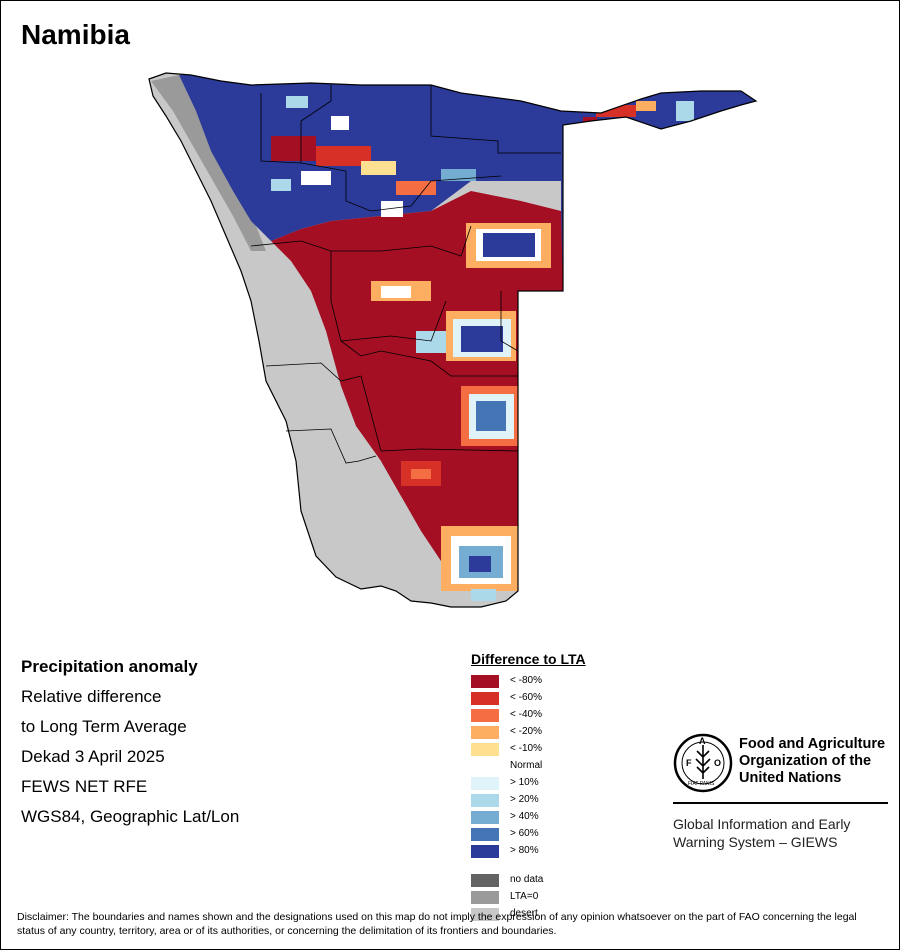 Image resolution: width=900 pixels, height=950 pixels. Describe the element at coordinates (208, 163) in the screenshot. I see `lta-zero-strip` at that location.